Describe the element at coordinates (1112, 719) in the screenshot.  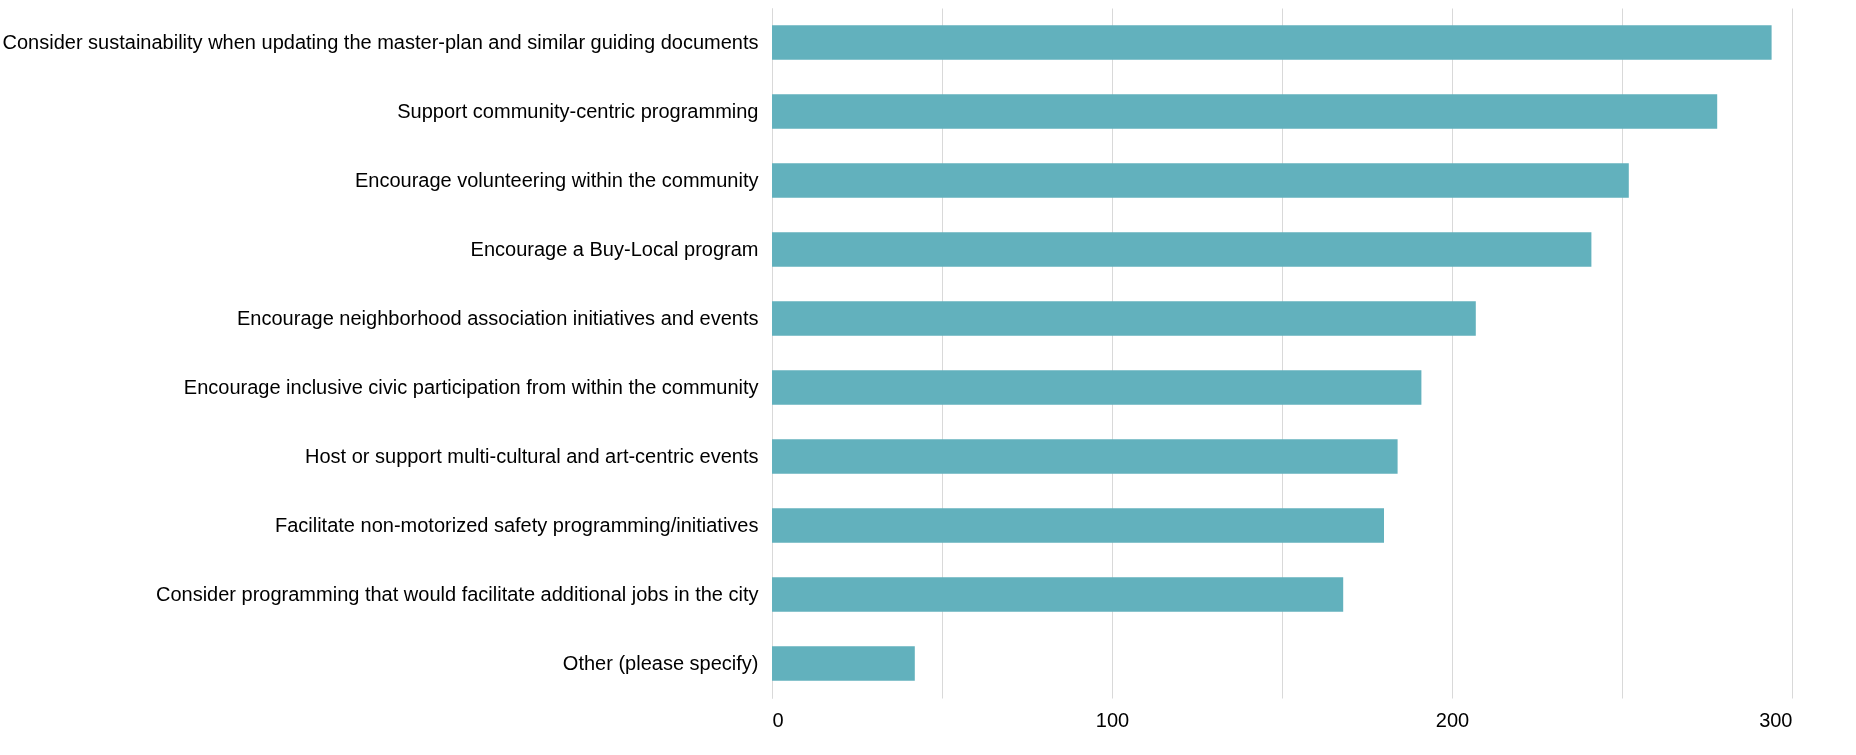
I see `x-tick-label: 100` at that location.